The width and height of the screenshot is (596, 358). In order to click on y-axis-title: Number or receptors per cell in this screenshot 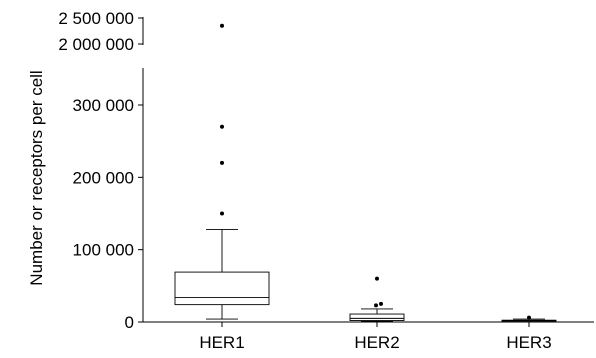, I will do `click(36, 177)`.